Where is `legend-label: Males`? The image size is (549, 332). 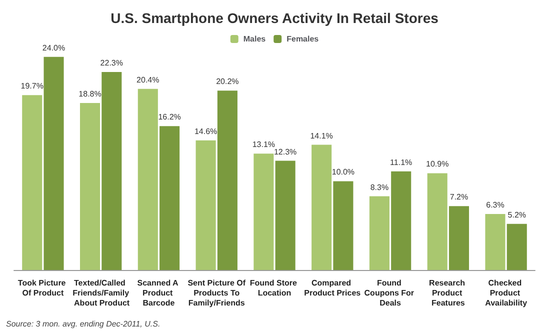 legend-label: Males is located at coordinates (254, 39).